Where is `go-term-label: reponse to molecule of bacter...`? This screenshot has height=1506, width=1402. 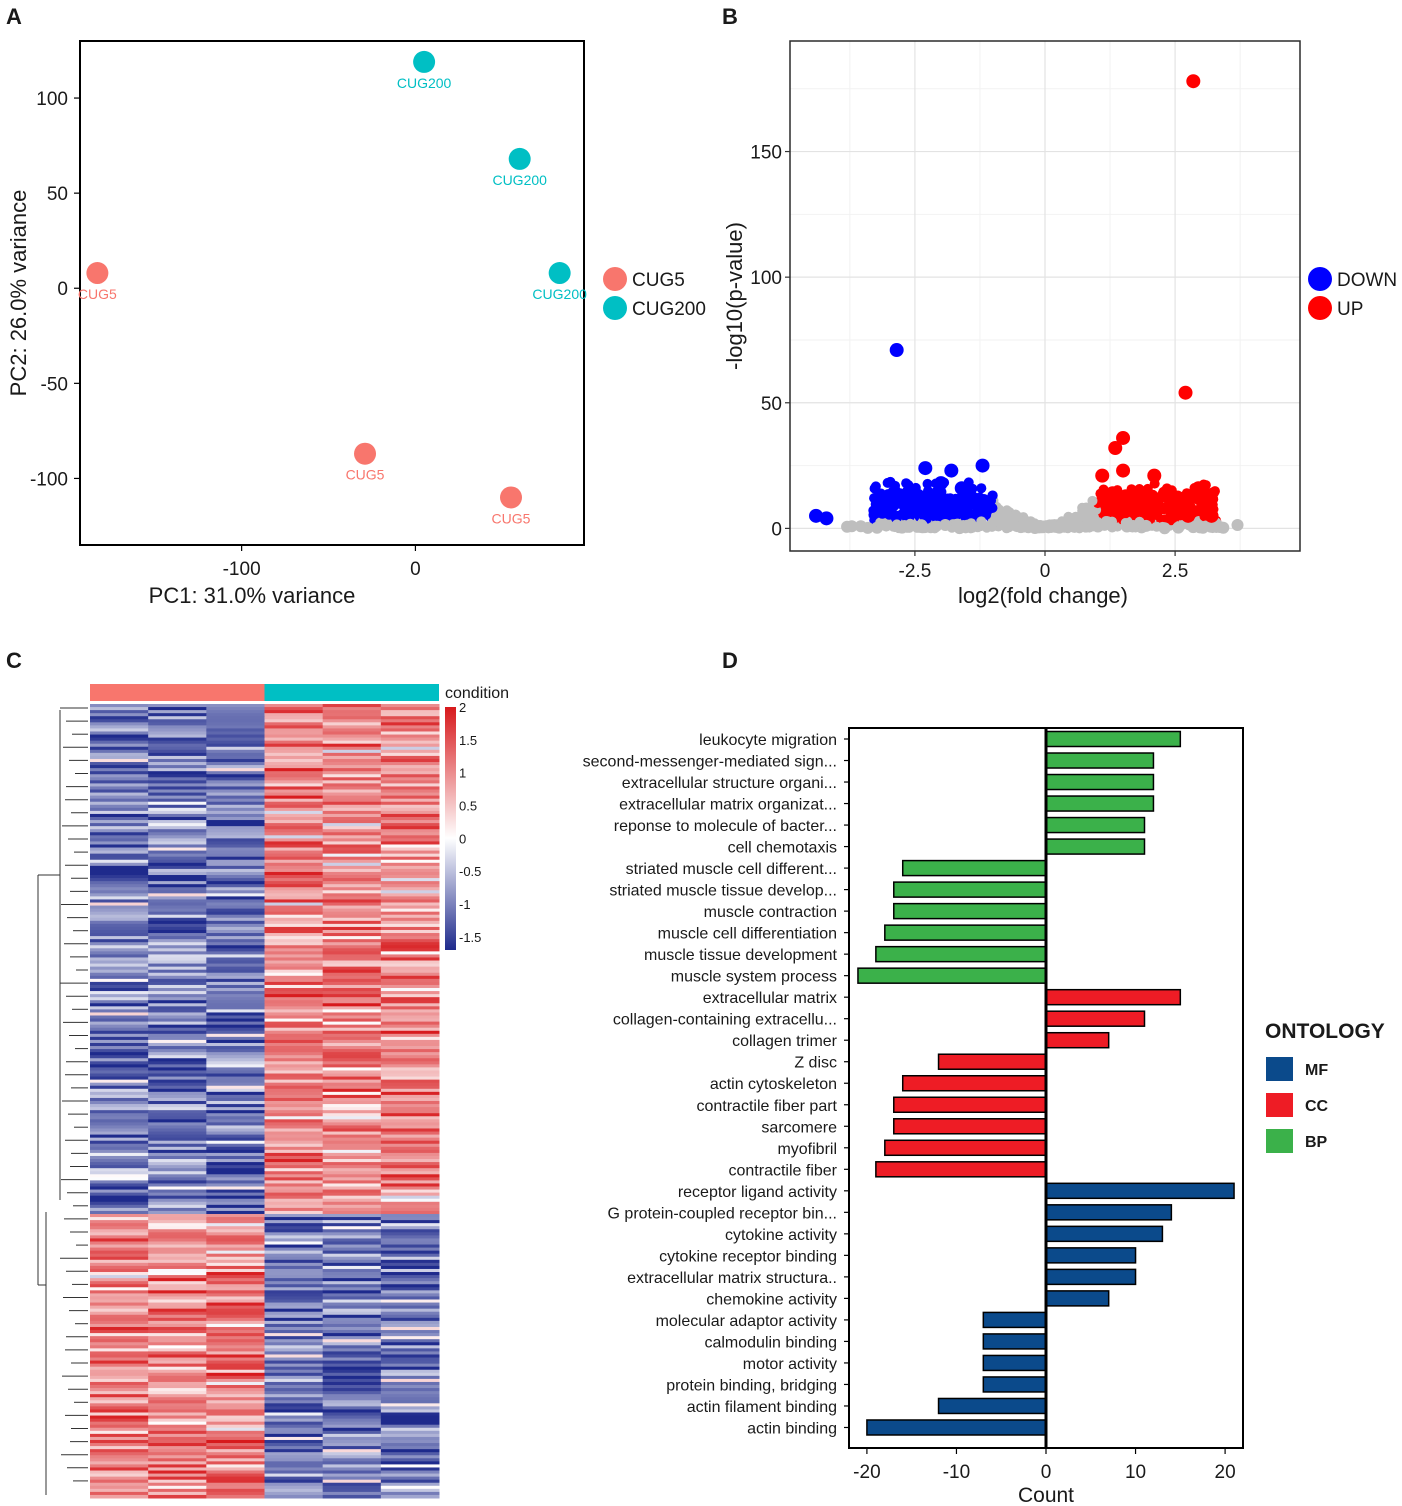
go-term-label: reponse to molecule of bacter... is located at coordinates (725, 826).